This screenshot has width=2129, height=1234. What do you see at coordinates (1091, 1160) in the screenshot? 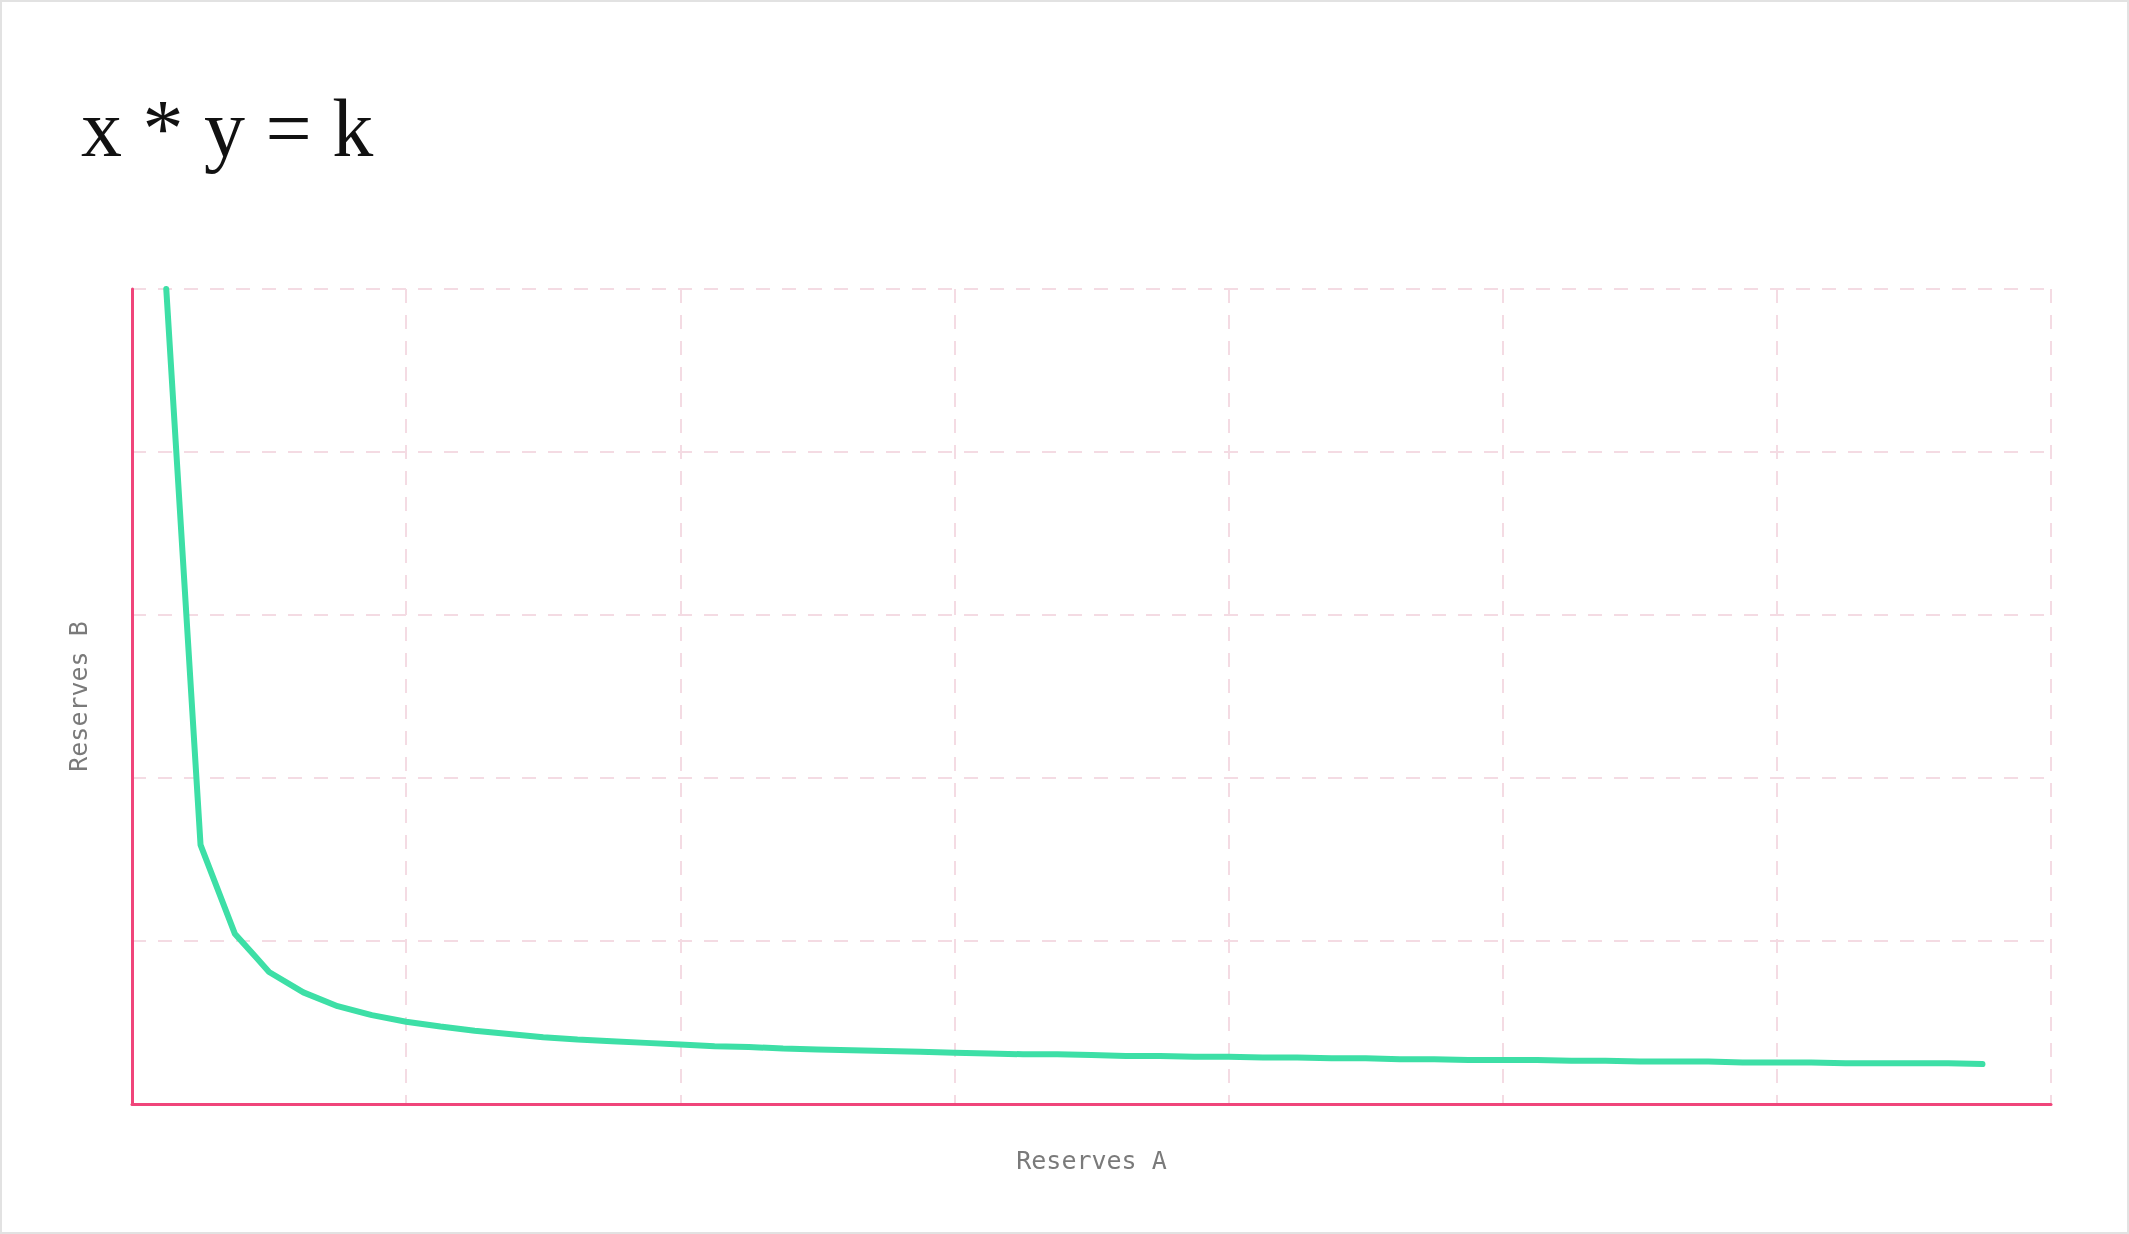
I see `x-axis-title: Reserves A` at bounding box center [1091, 1160].